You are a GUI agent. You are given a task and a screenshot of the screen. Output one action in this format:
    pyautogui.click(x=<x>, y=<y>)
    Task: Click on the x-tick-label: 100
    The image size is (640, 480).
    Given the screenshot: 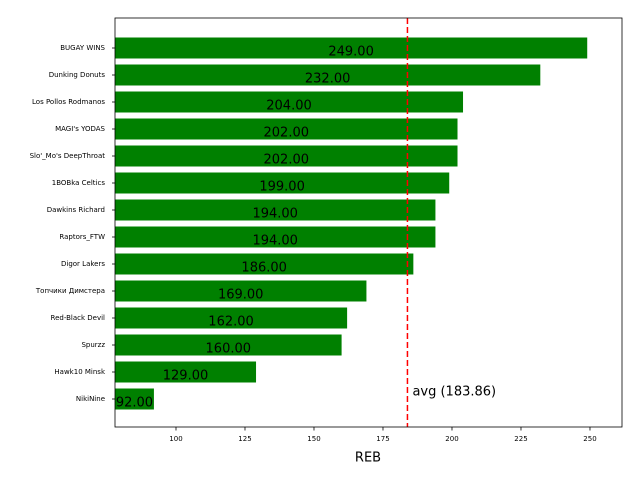 What is the action you would take?
    pyautogui.click(x=175, y=439)
    